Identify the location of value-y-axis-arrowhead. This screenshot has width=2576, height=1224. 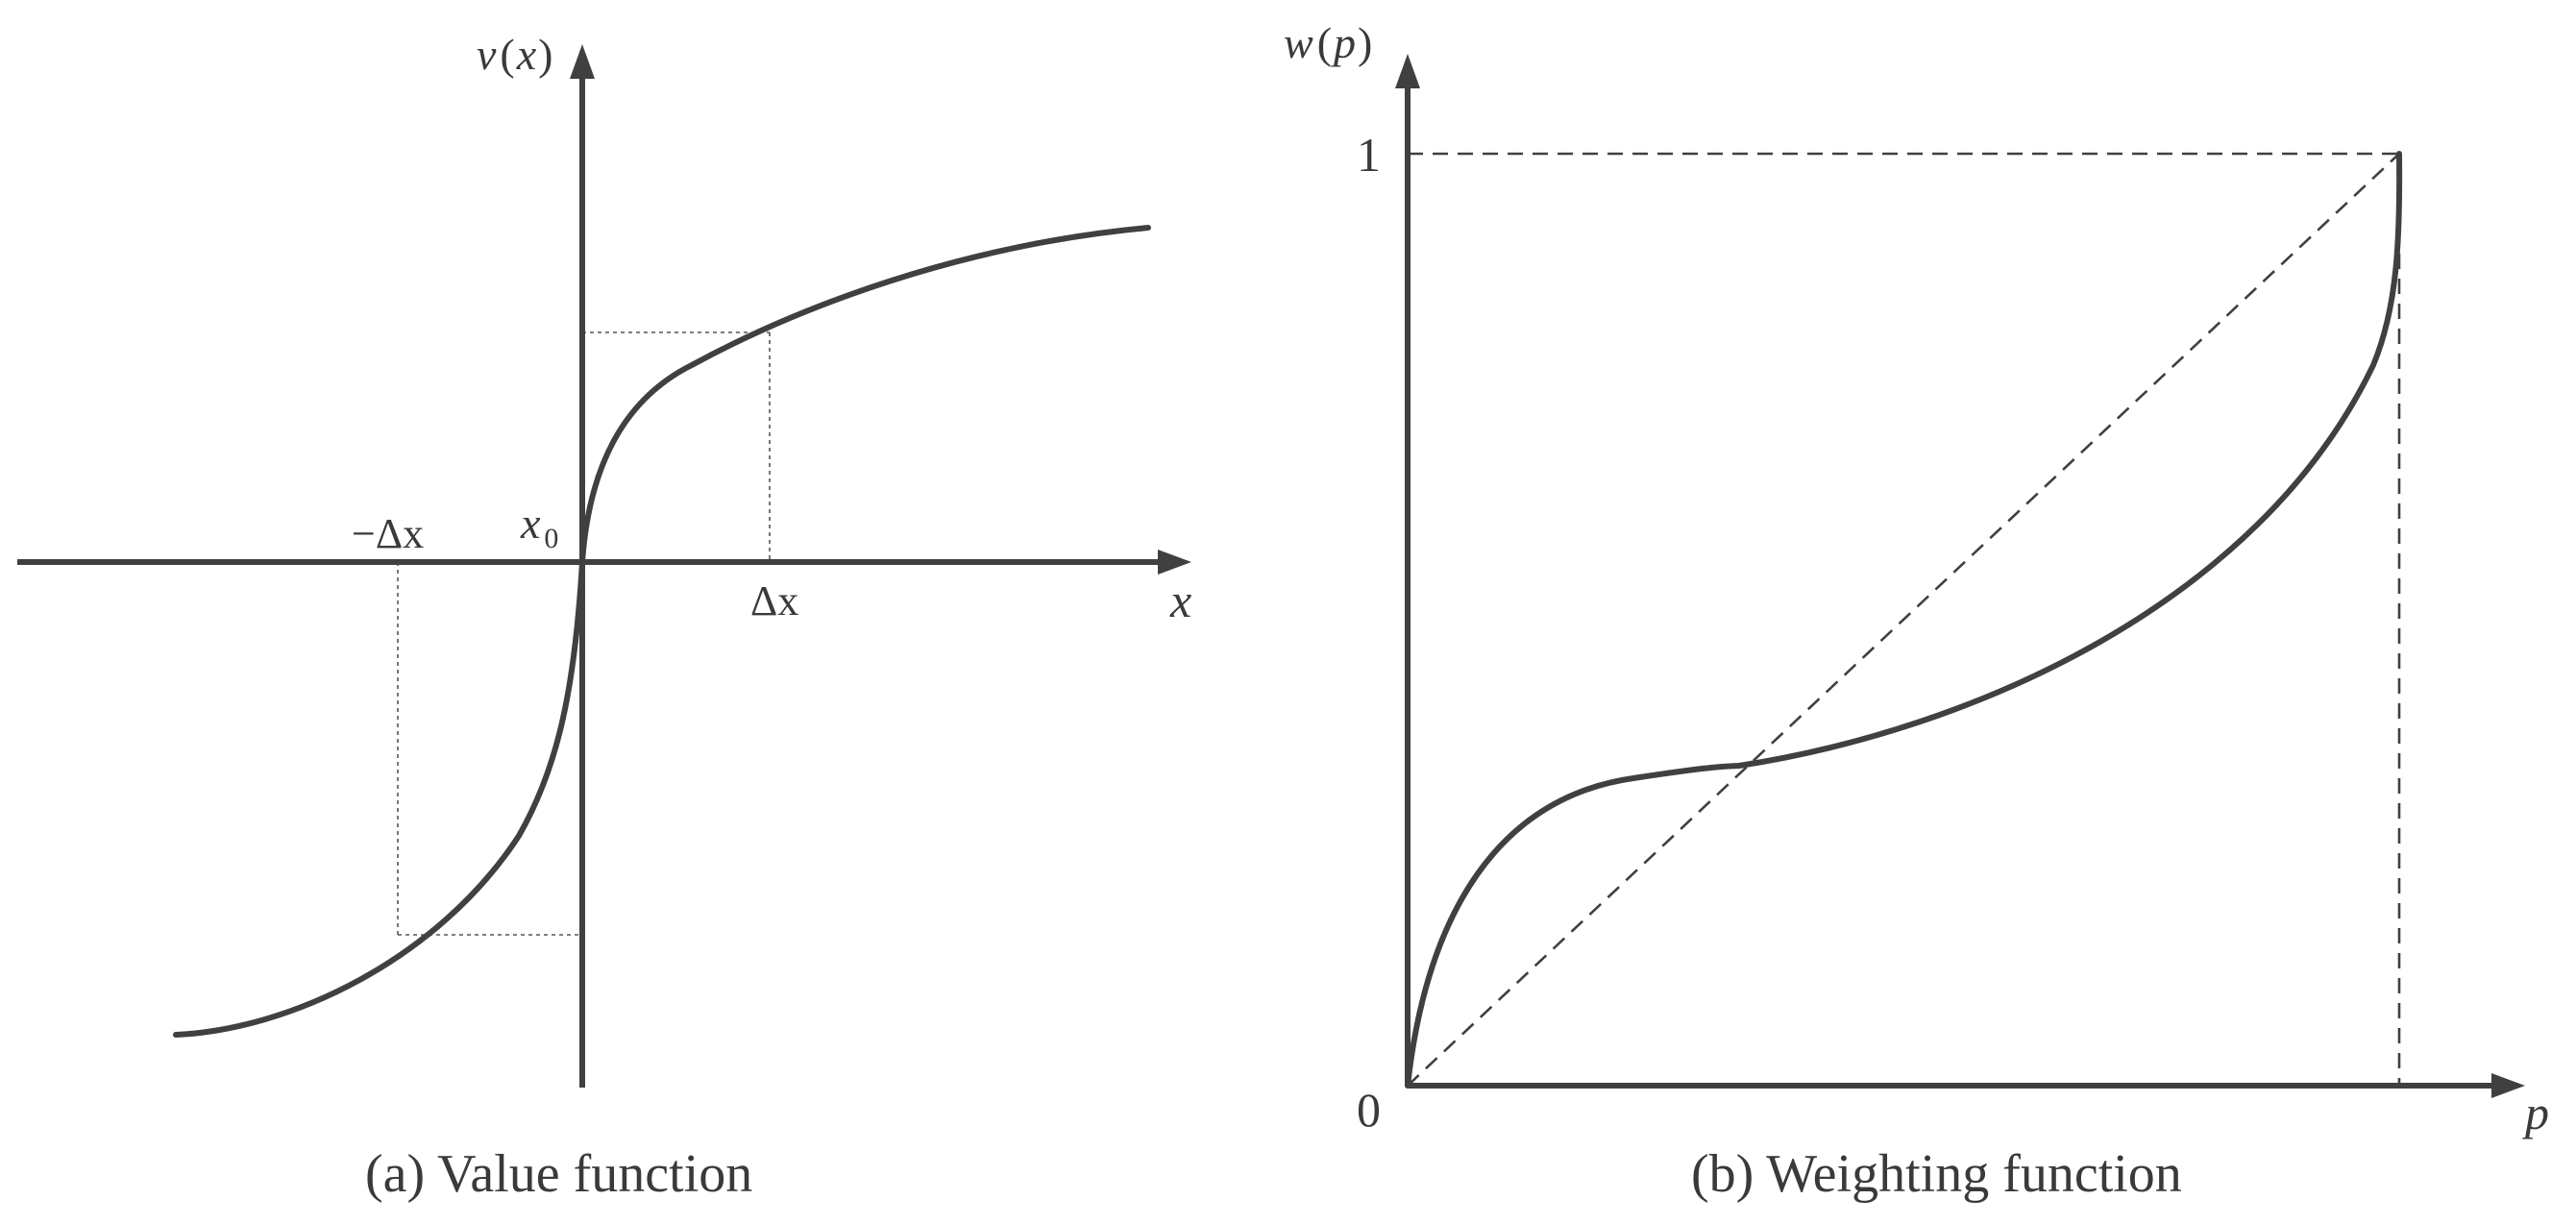
(582, 61).